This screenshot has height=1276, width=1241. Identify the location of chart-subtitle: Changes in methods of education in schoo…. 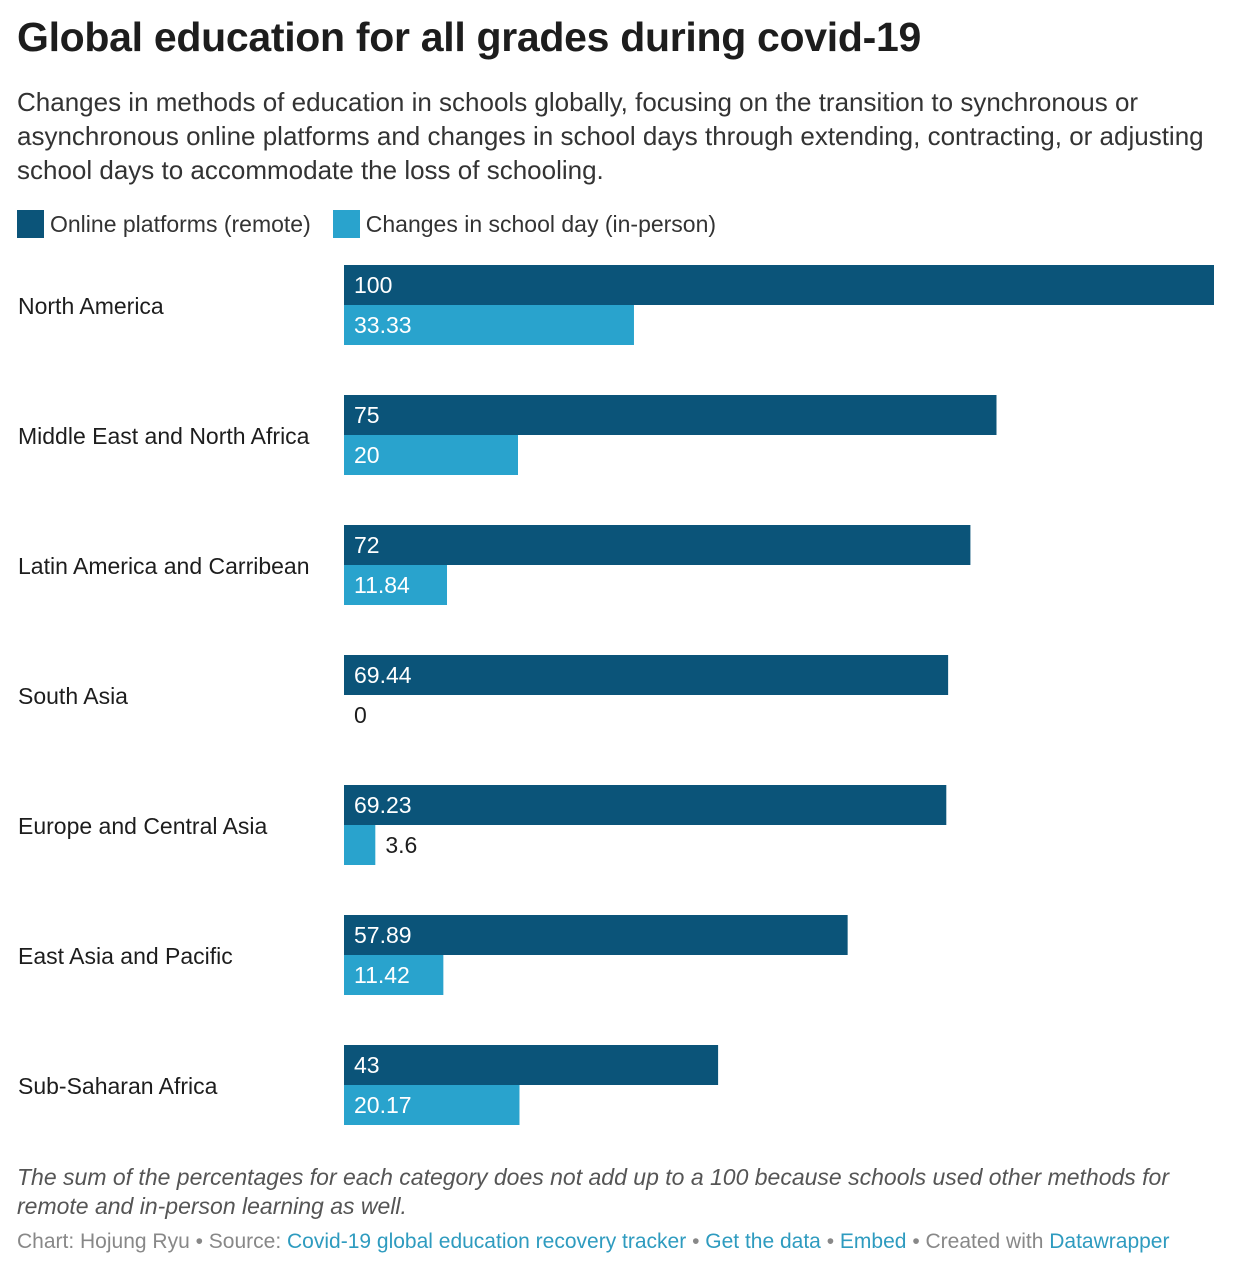
(610, 136).